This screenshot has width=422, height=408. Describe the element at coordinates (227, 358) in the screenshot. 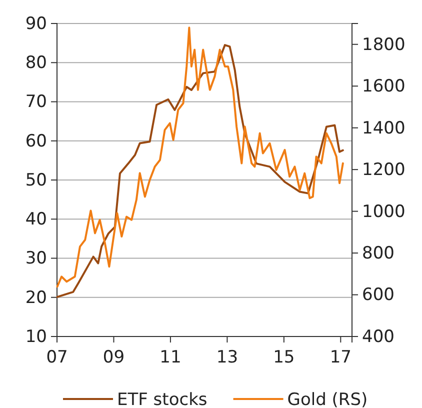

I see `x-tick-label: 13` at that location.